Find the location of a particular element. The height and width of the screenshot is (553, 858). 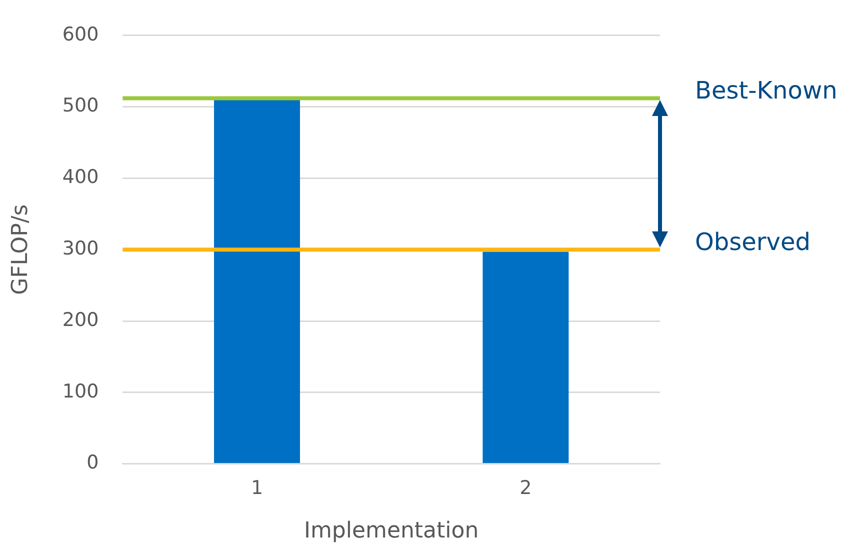

ref-line-label: Best-Known is located at coordinates (766, 90).